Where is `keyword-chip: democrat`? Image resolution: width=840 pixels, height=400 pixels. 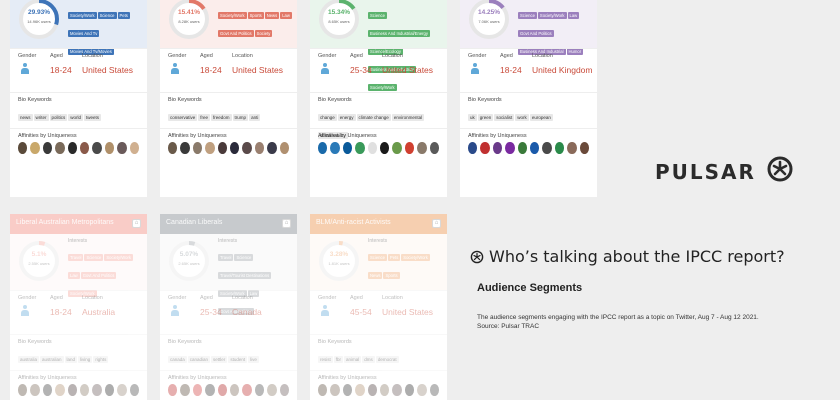 keyword-chip: democrat is located at coordinates (387, 359).